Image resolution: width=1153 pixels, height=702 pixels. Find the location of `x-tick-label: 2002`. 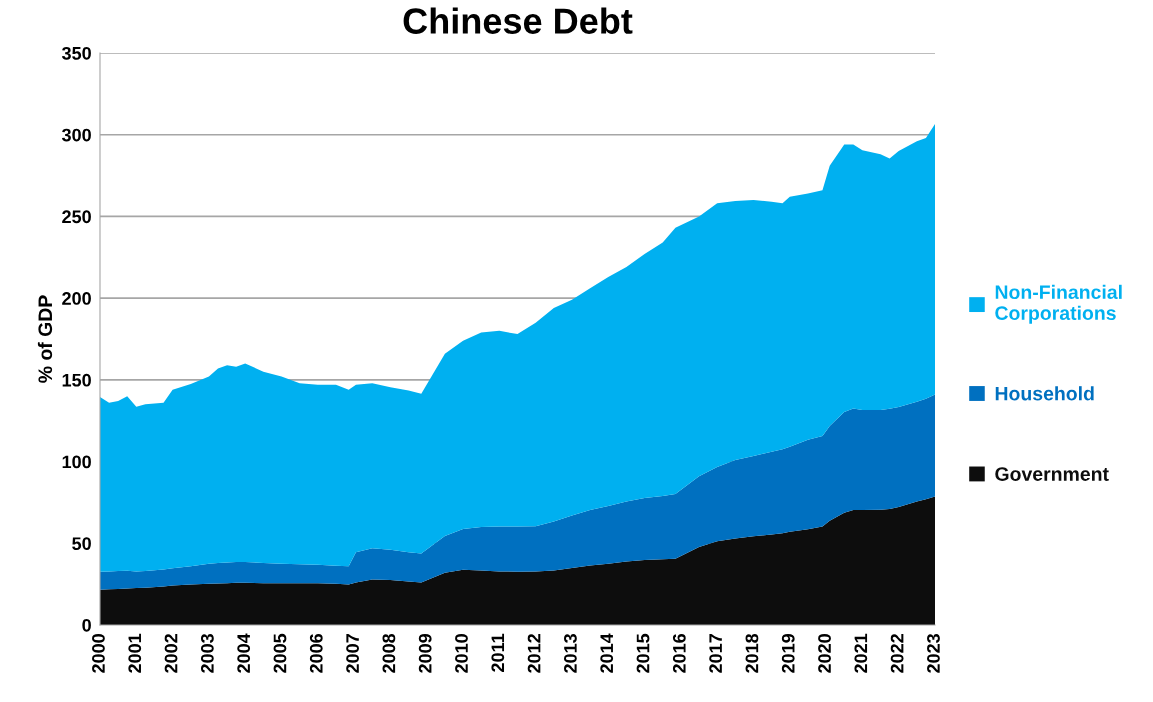

x-tick-label: 2002 is located at coordinates (171, 653).